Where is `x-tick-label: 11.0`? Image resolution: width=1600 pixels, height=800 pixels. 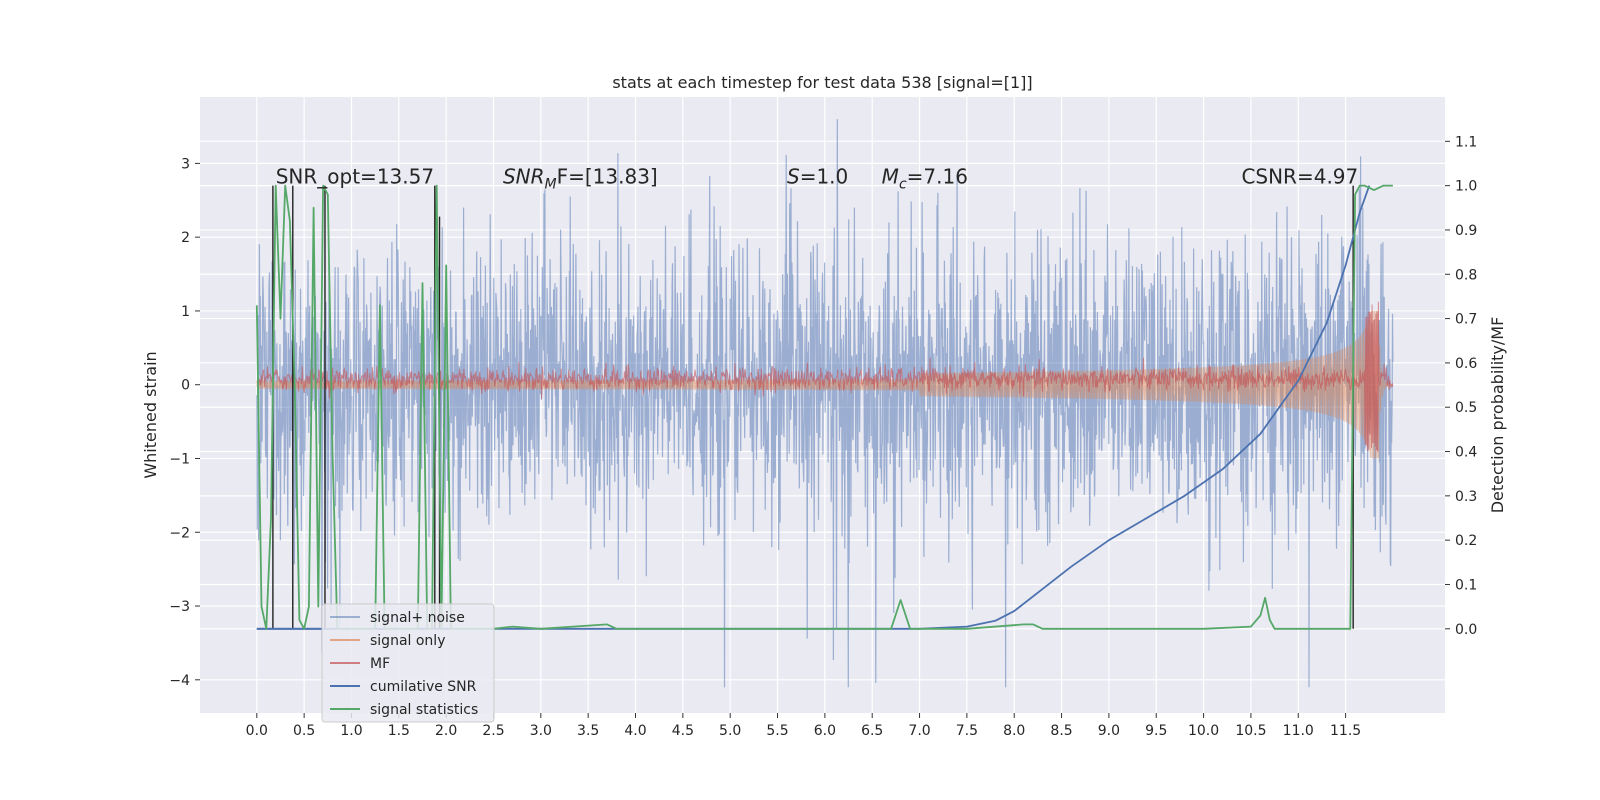 x-tick-label: 11.0 is located at coordinates (1298, 731).